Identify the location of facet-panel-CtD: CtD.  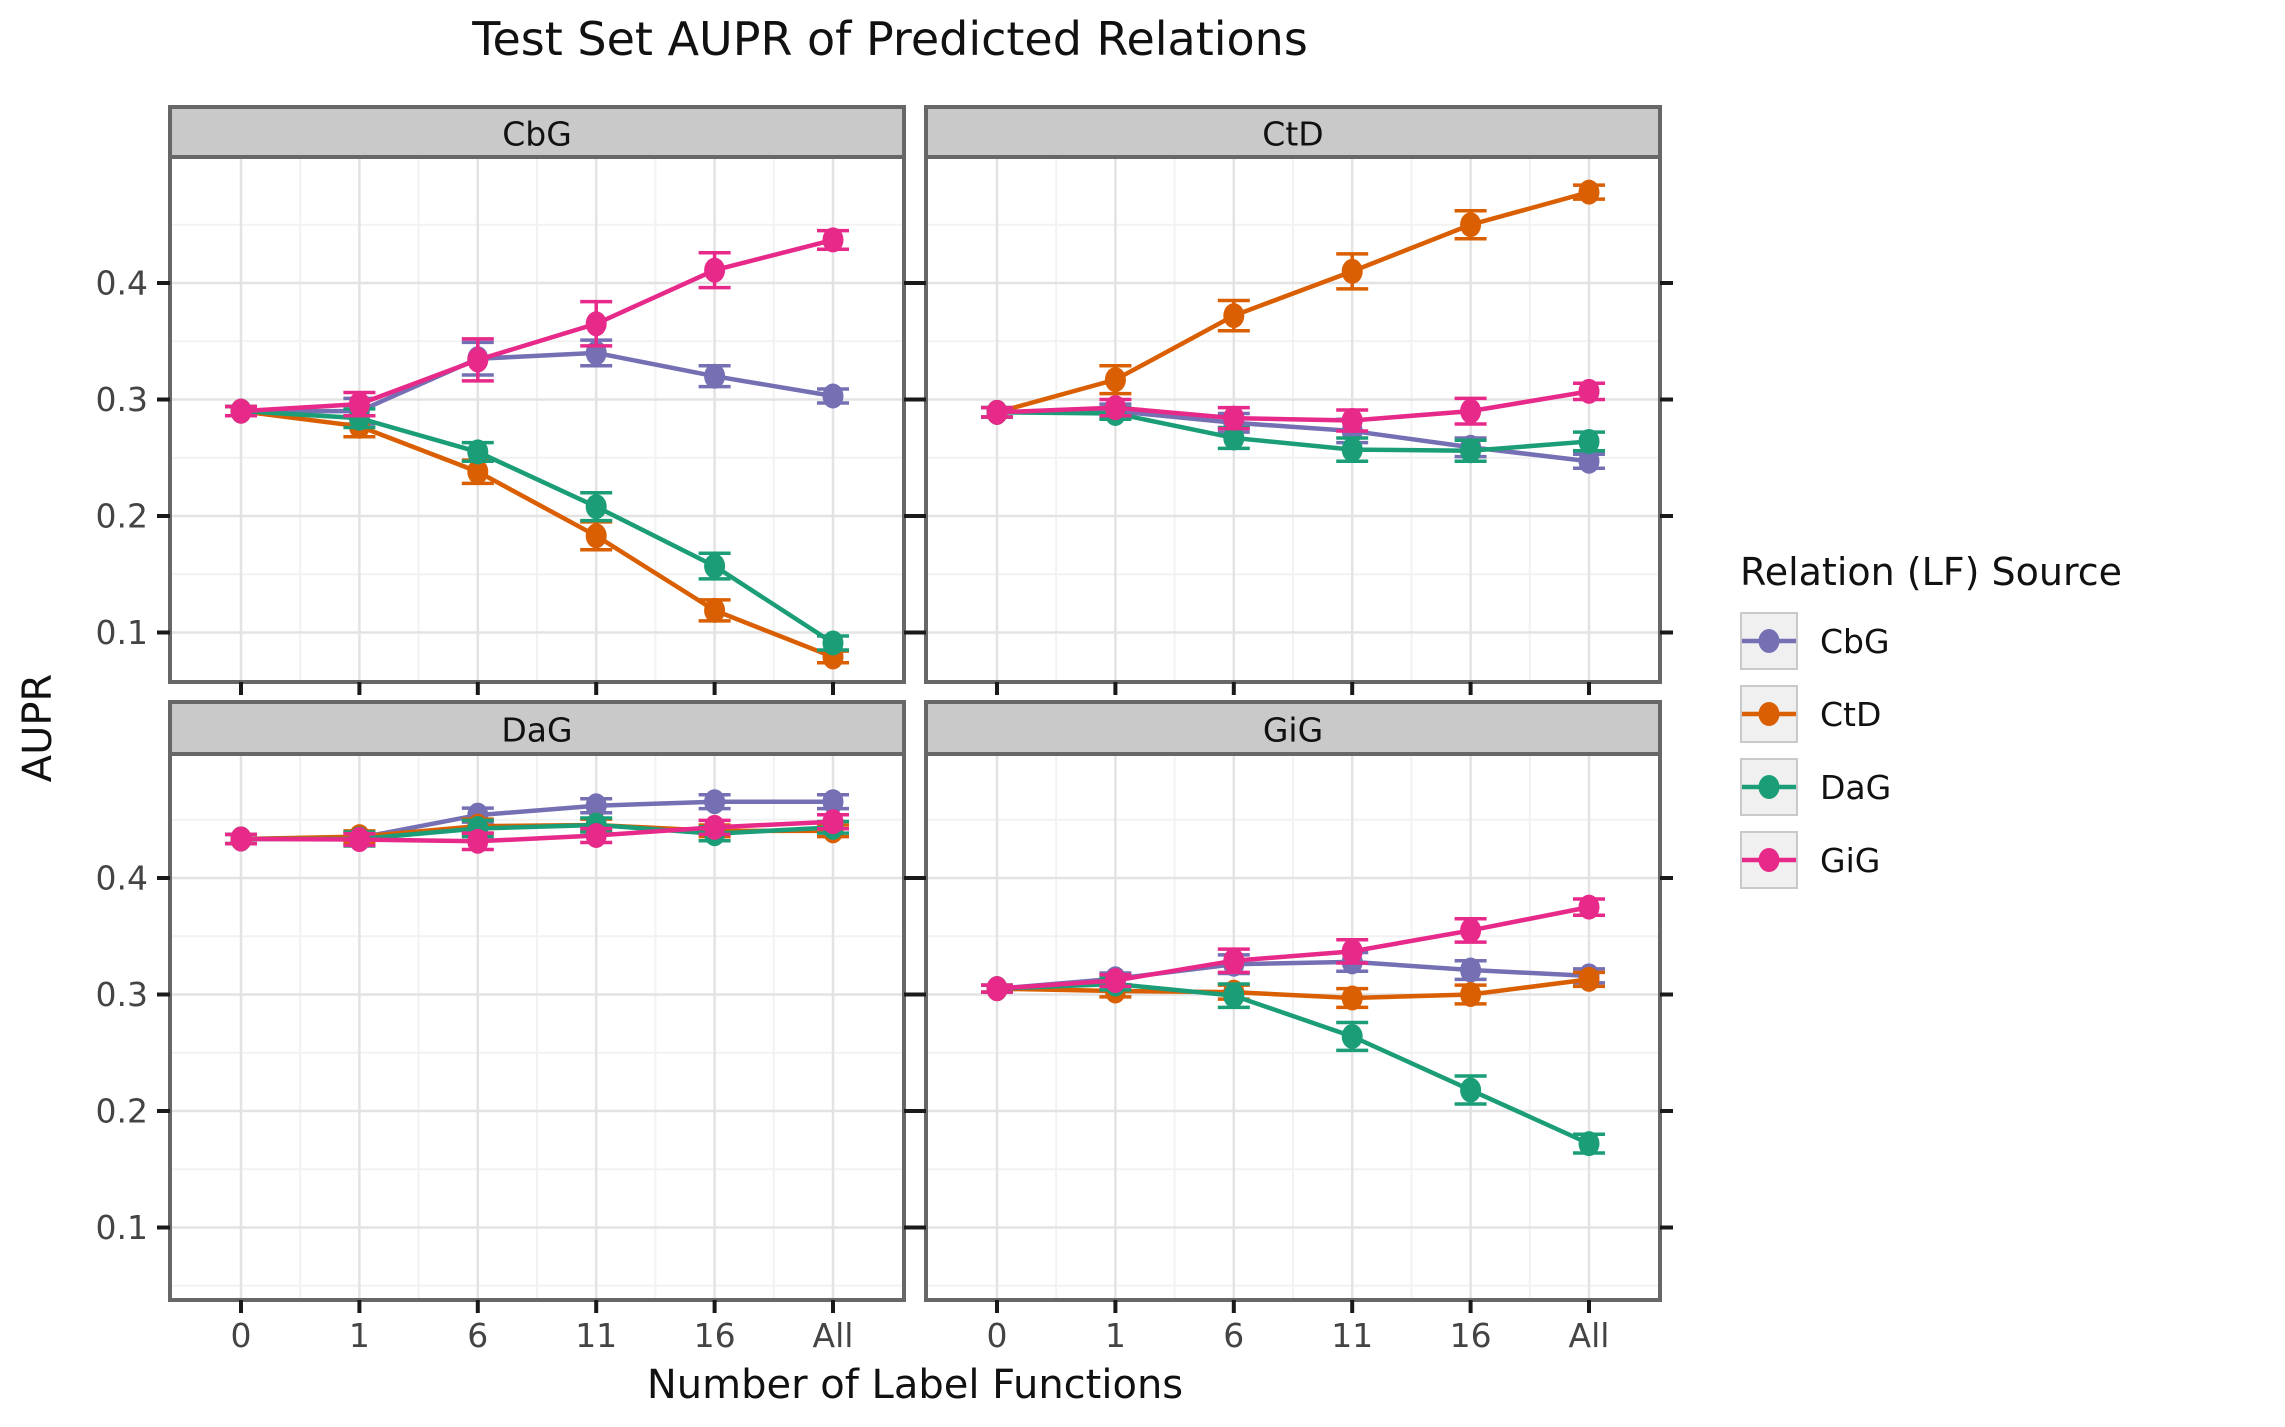
(1293, 400).